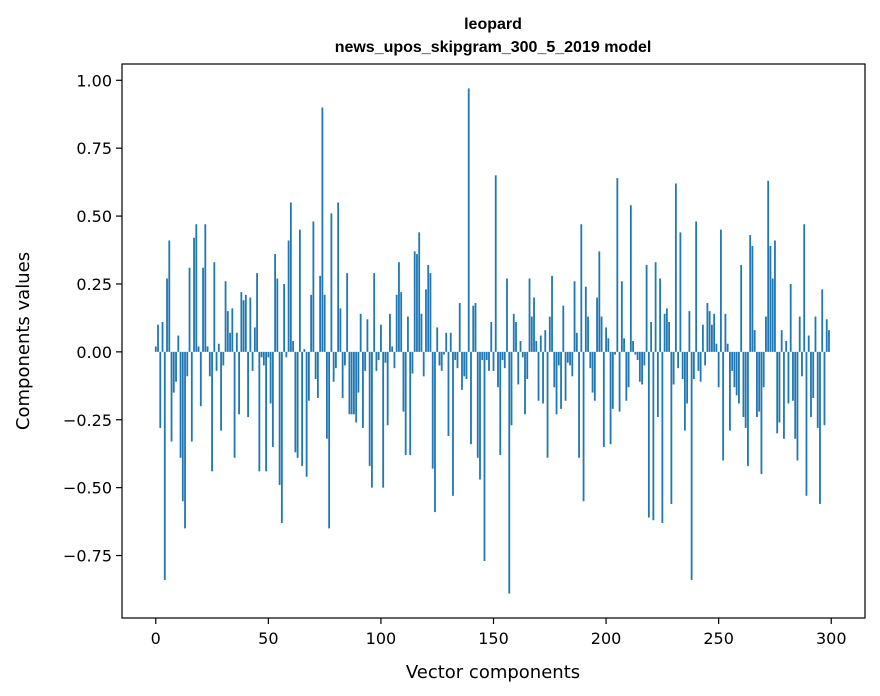 This screenshot has height=696, width=880. I want to click on x-tick-label: 100, so click(381, 638).